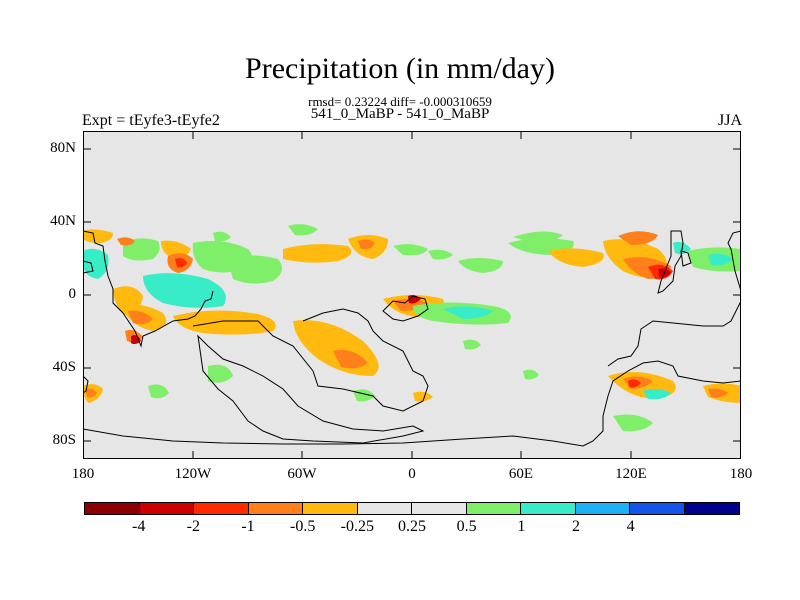 This screenshot has width=800, height=600. What do you see at coordinates (248, 526) in the screenshot?
I see `colorbar-label: -1` at bounding box center [248, 526].